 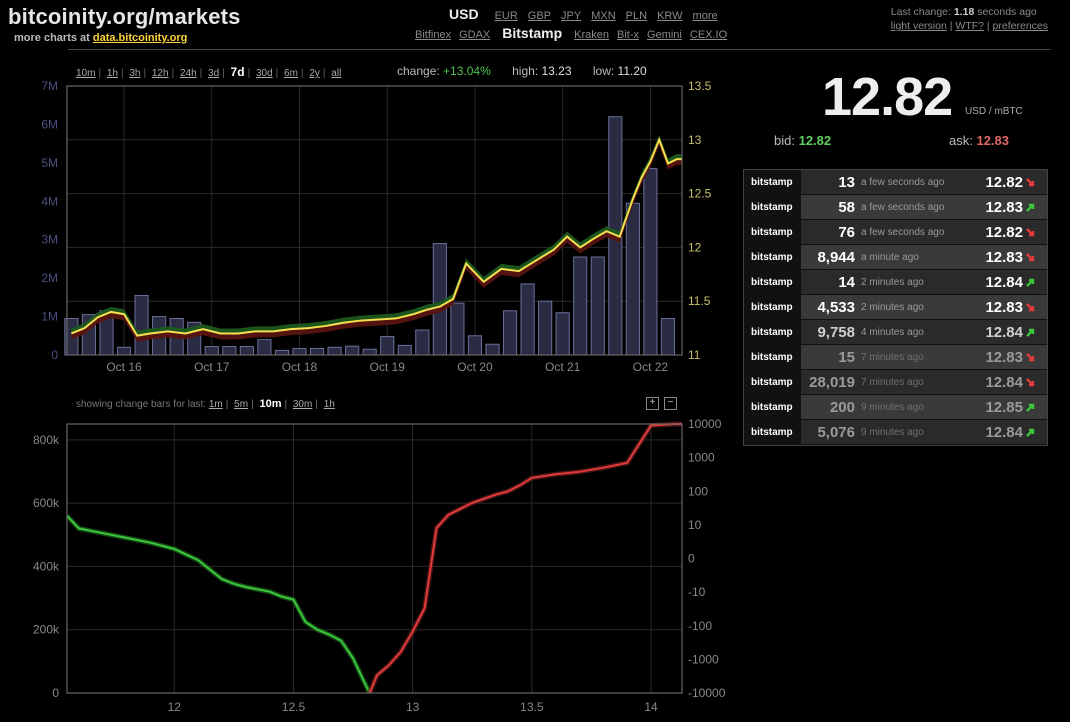 I want to click on bids-depth-curve, so click(x=218, y=604).